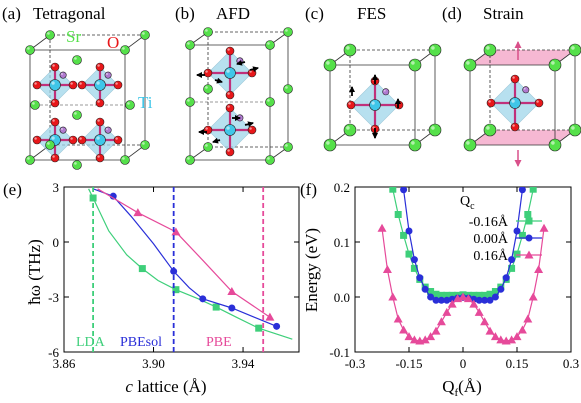 This screenshot has width=581, height=403. Describe the element at coordinates (339, 352) in the screenshot. I see `y-tick-label: -0.1` at that location.